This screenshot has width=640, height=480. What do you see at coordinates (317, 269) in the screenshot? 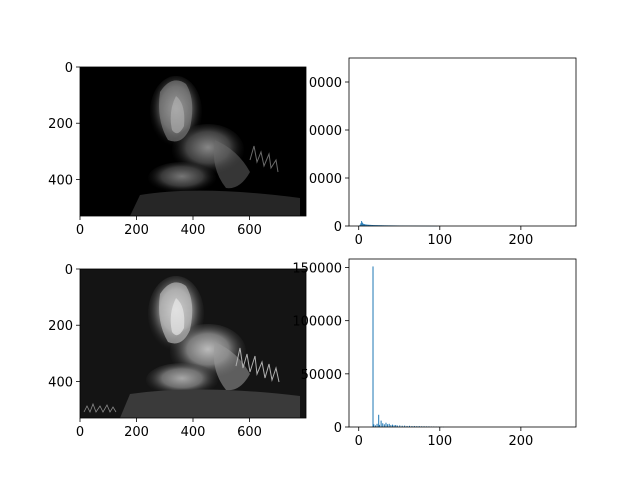
I see `y-tick-label: 150000` at bounding box center [317, 269].